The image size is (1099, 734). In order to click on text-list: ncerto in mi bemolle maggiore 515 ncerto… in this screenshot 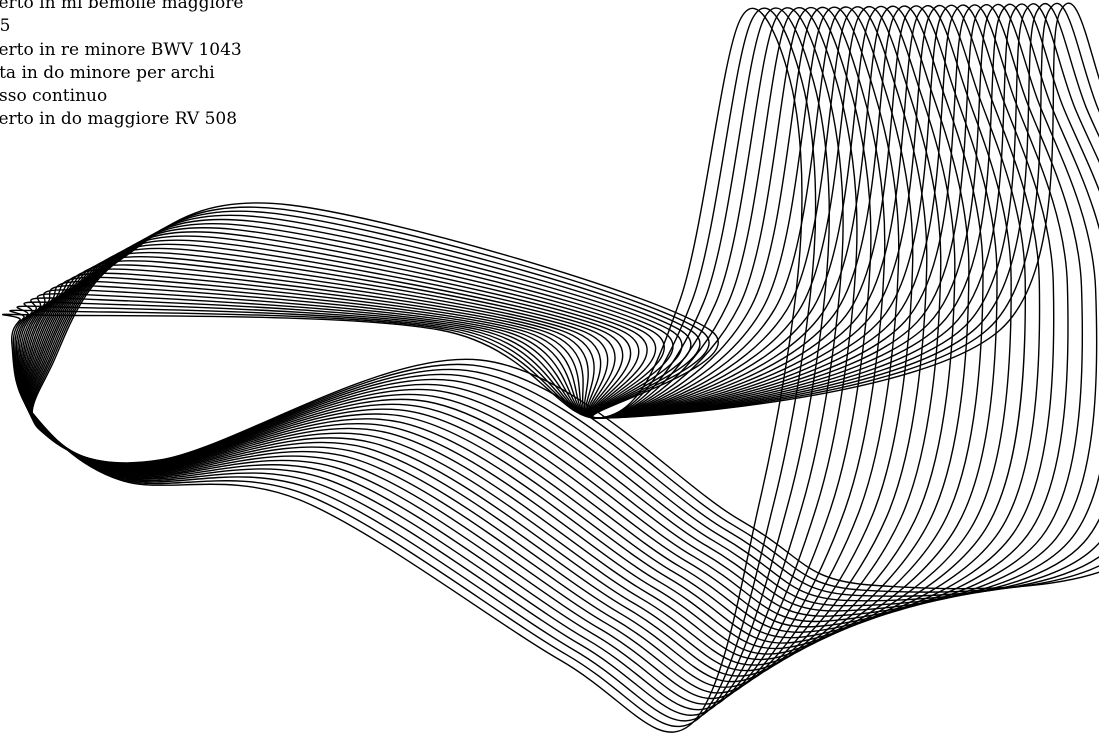, I will do `click(121, 66)`.